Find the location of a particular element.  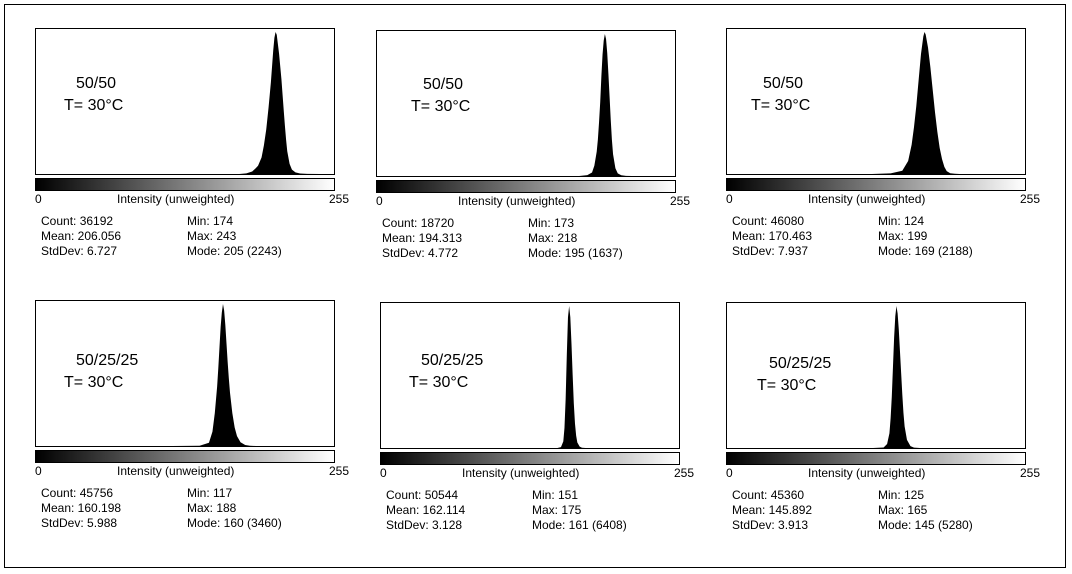

stat-count: Count: 18720 is located at coordinates (418, 223).